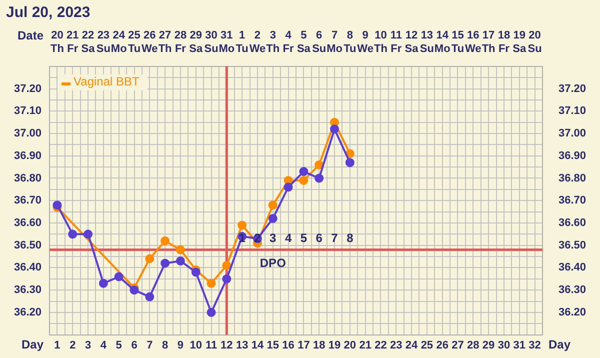  Describe the element at coordinates (88, 42) in the screenshot. I see `x2-tick-label: 22 Sa` at that location.